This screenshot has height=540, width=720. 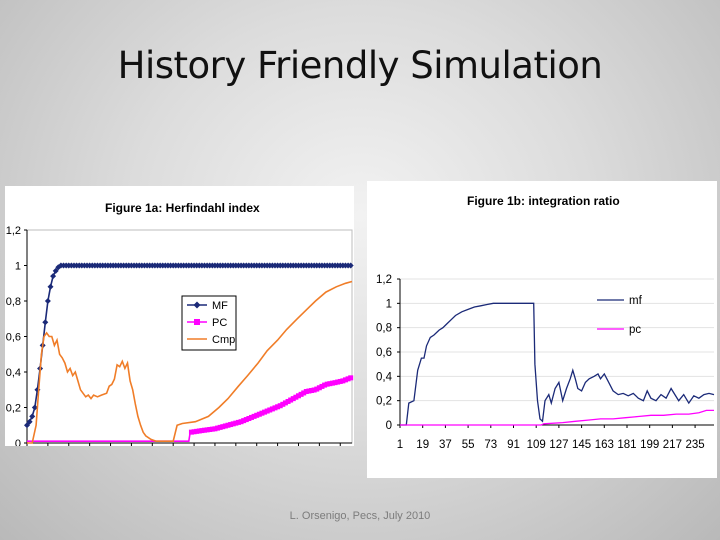 What do you see at coordinates (197, 322) in the screenshot?
I see `legend-marker-pc` at bounding box center [197, 322].